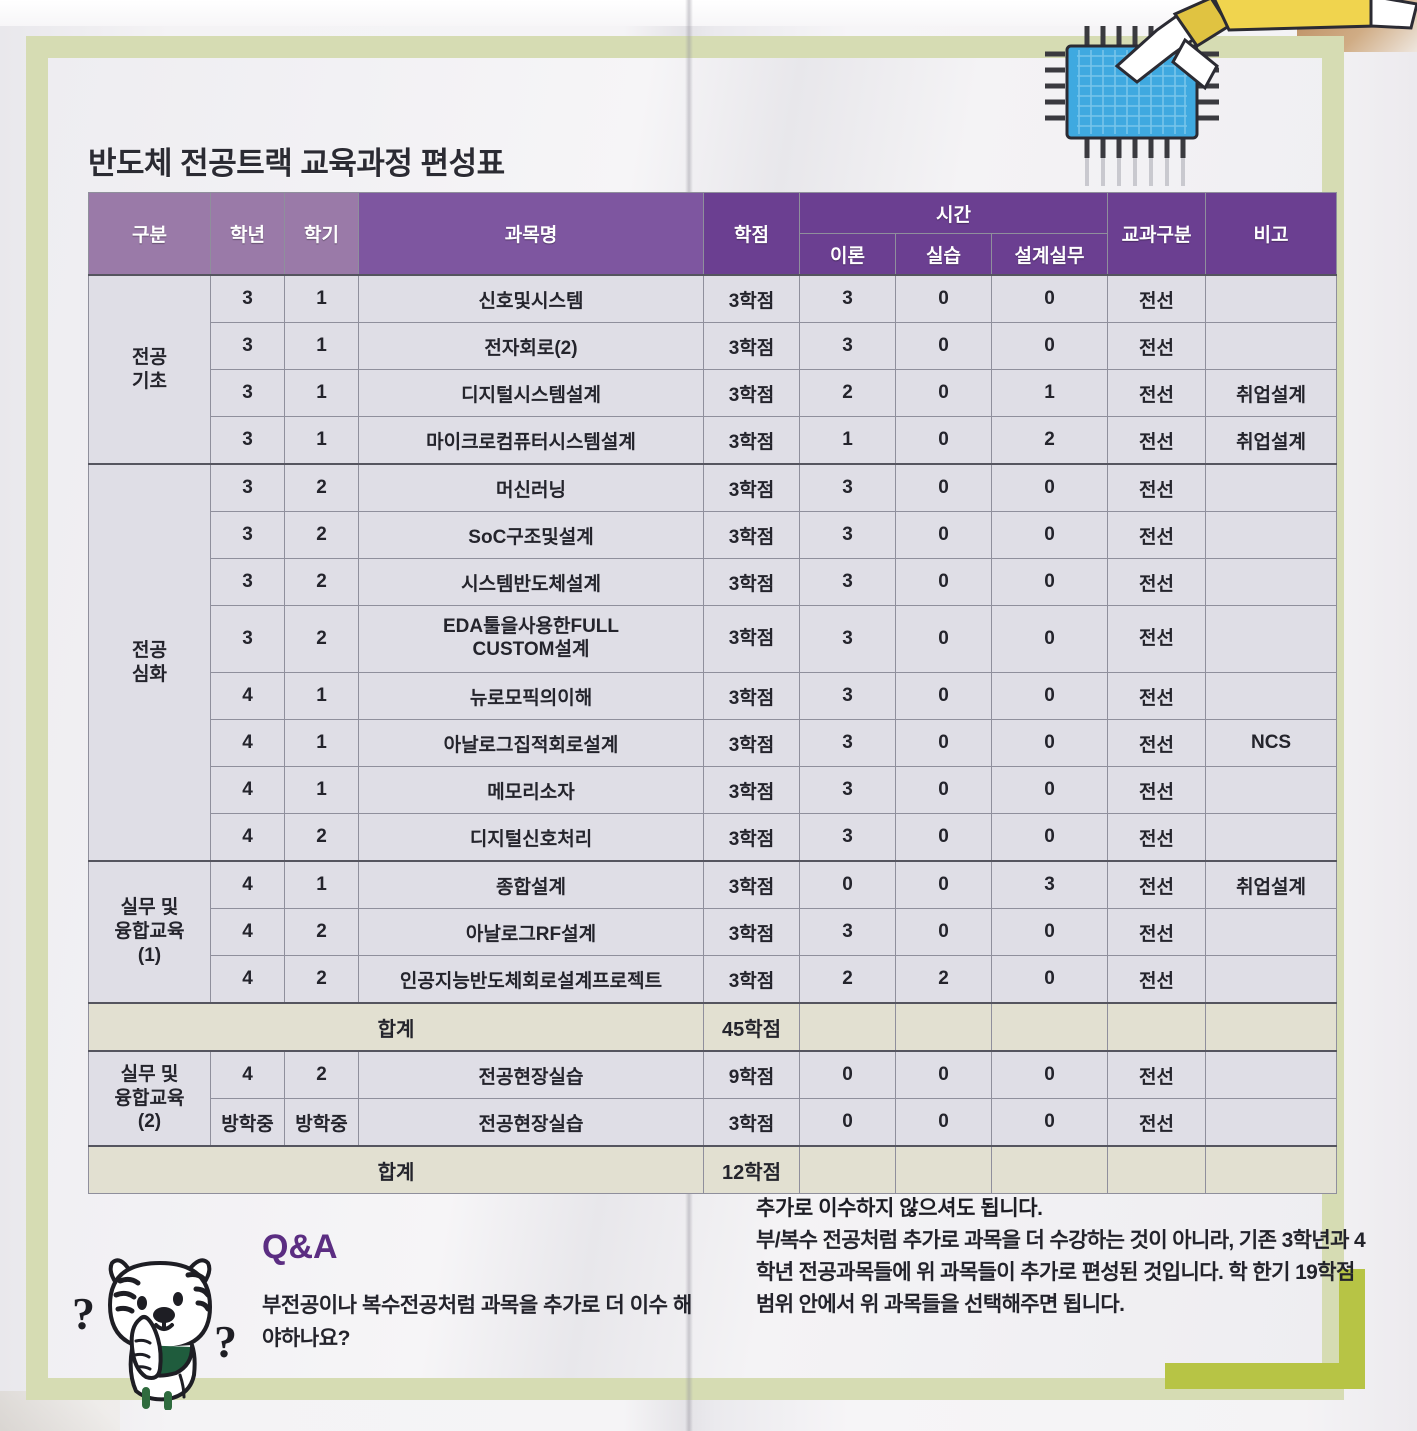 This screenshot has height=1431, width=1417. Describe the element at coordinates (531, 649) in the screenshot. I see `subject-line: CUSTOM설계` at that location.